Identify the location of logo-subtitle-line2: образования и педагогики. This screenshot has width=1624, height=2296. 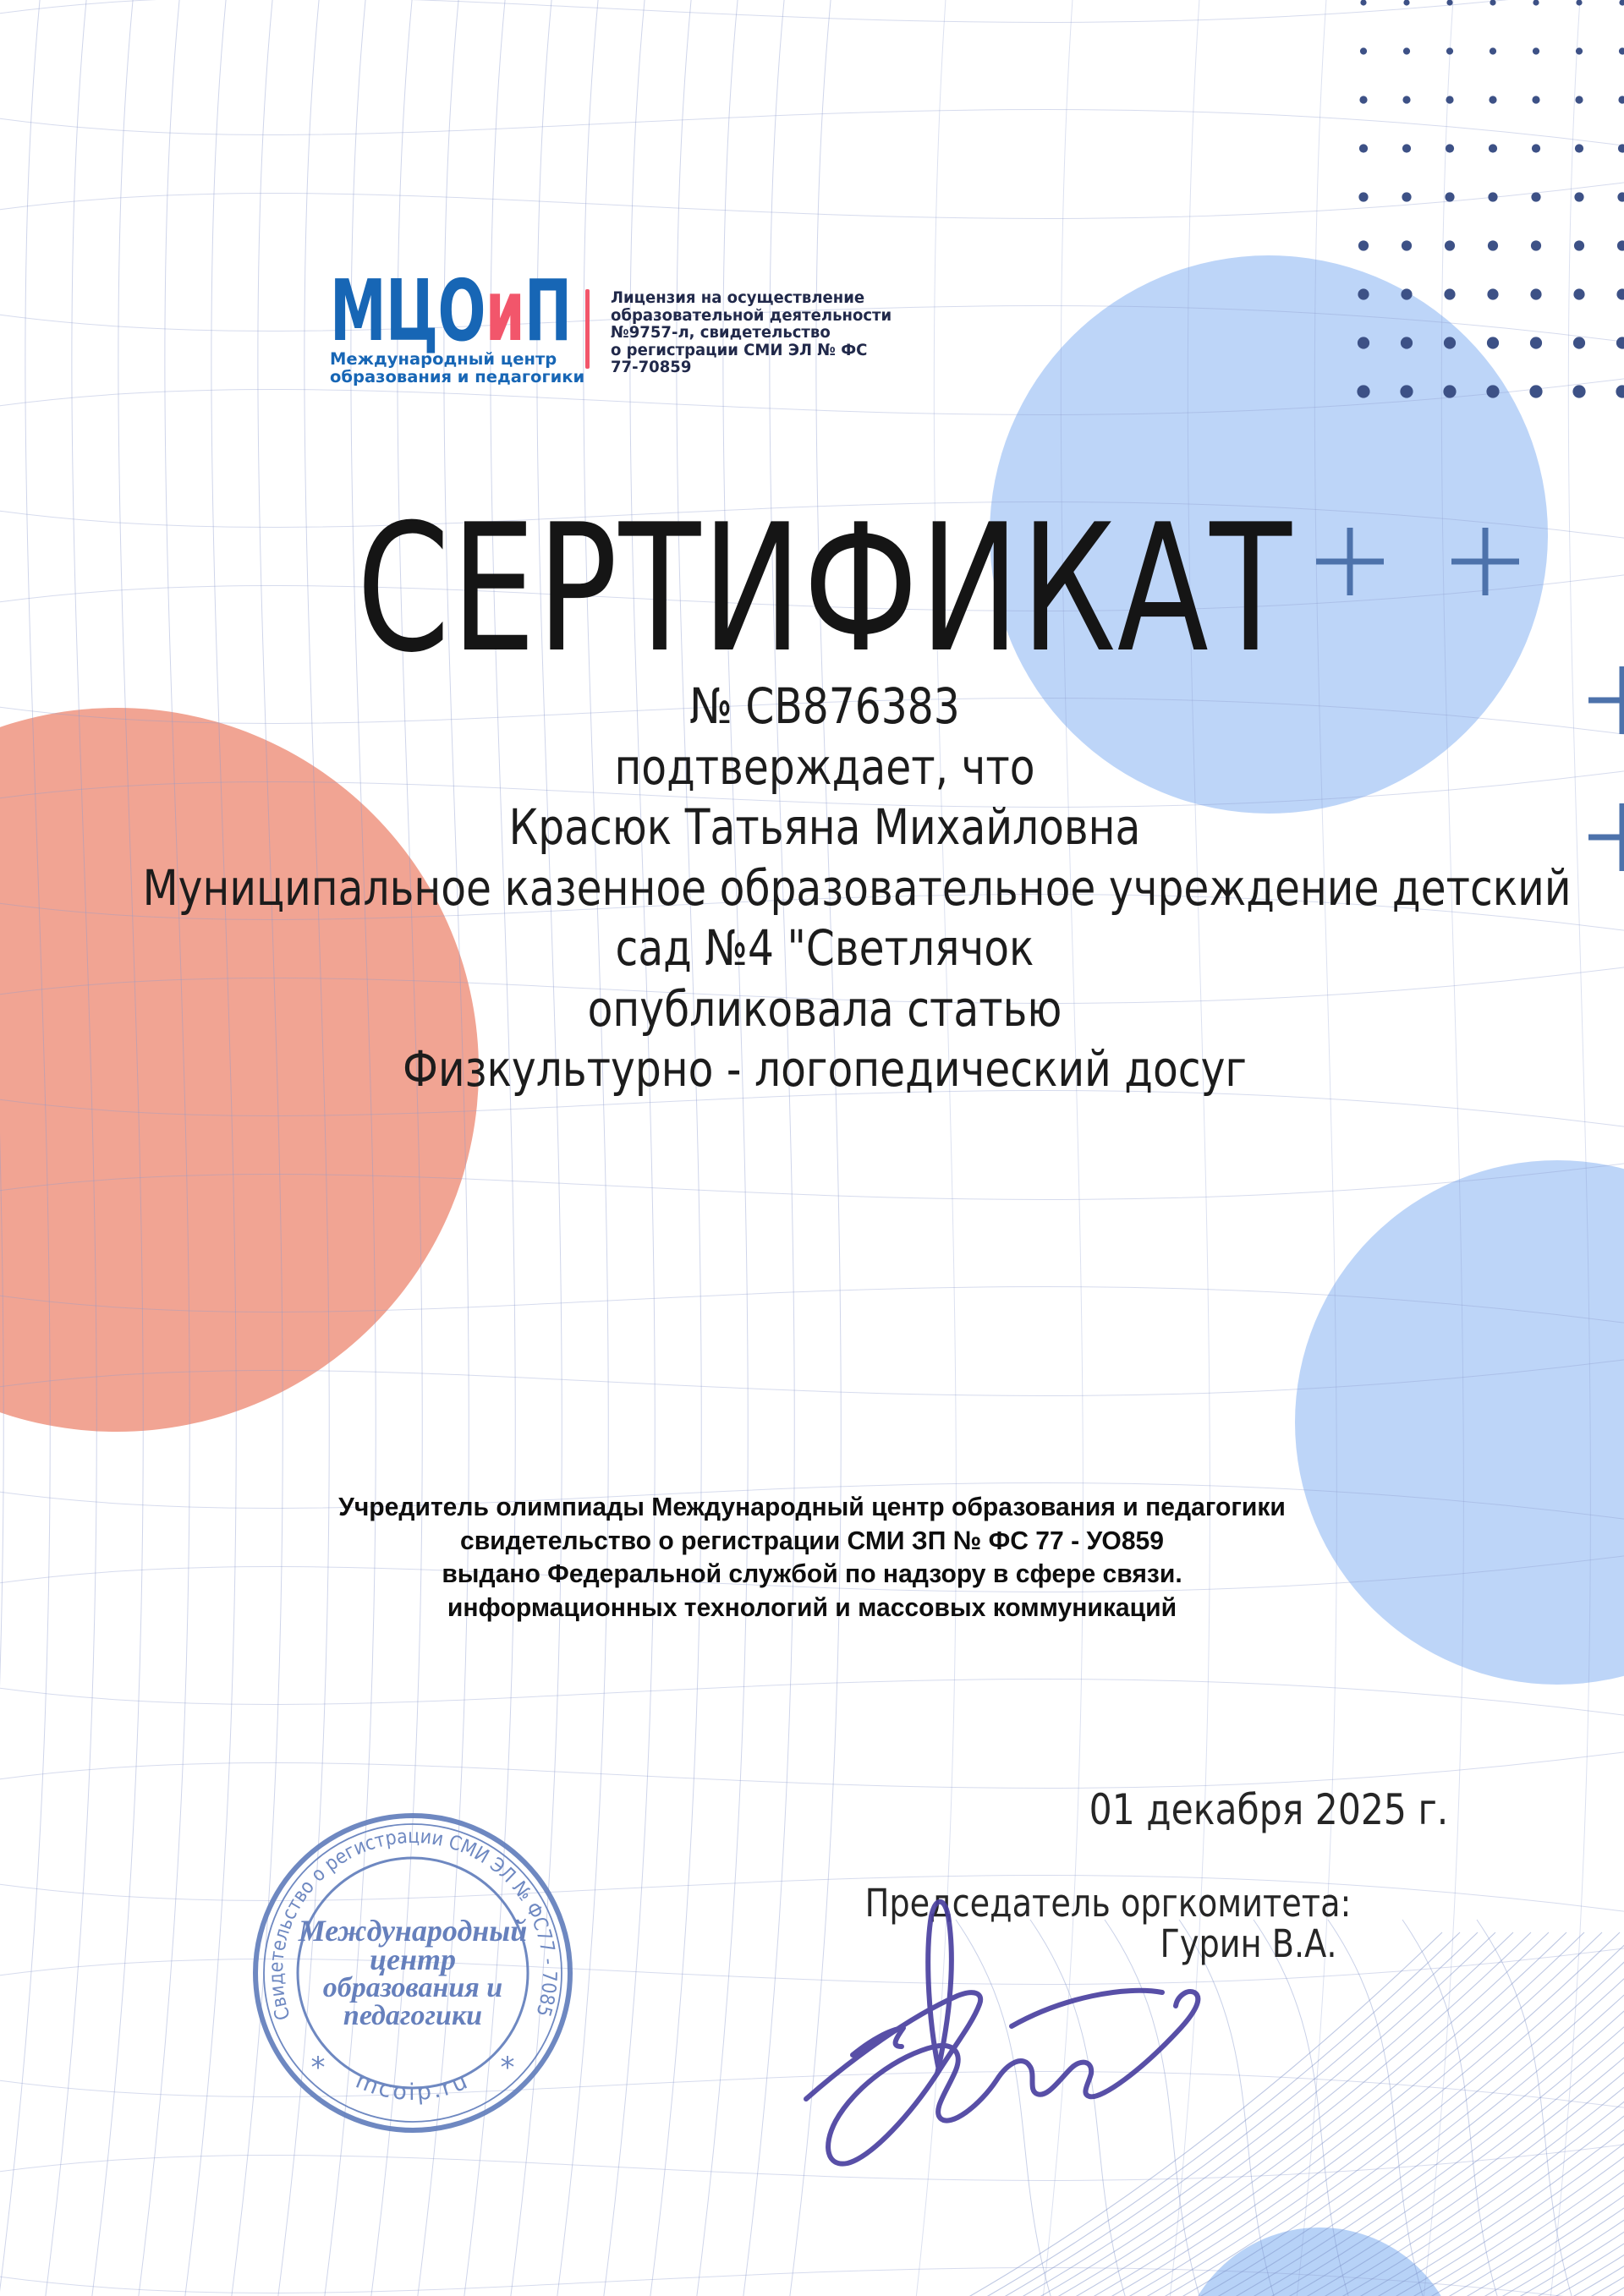
(458, 376).